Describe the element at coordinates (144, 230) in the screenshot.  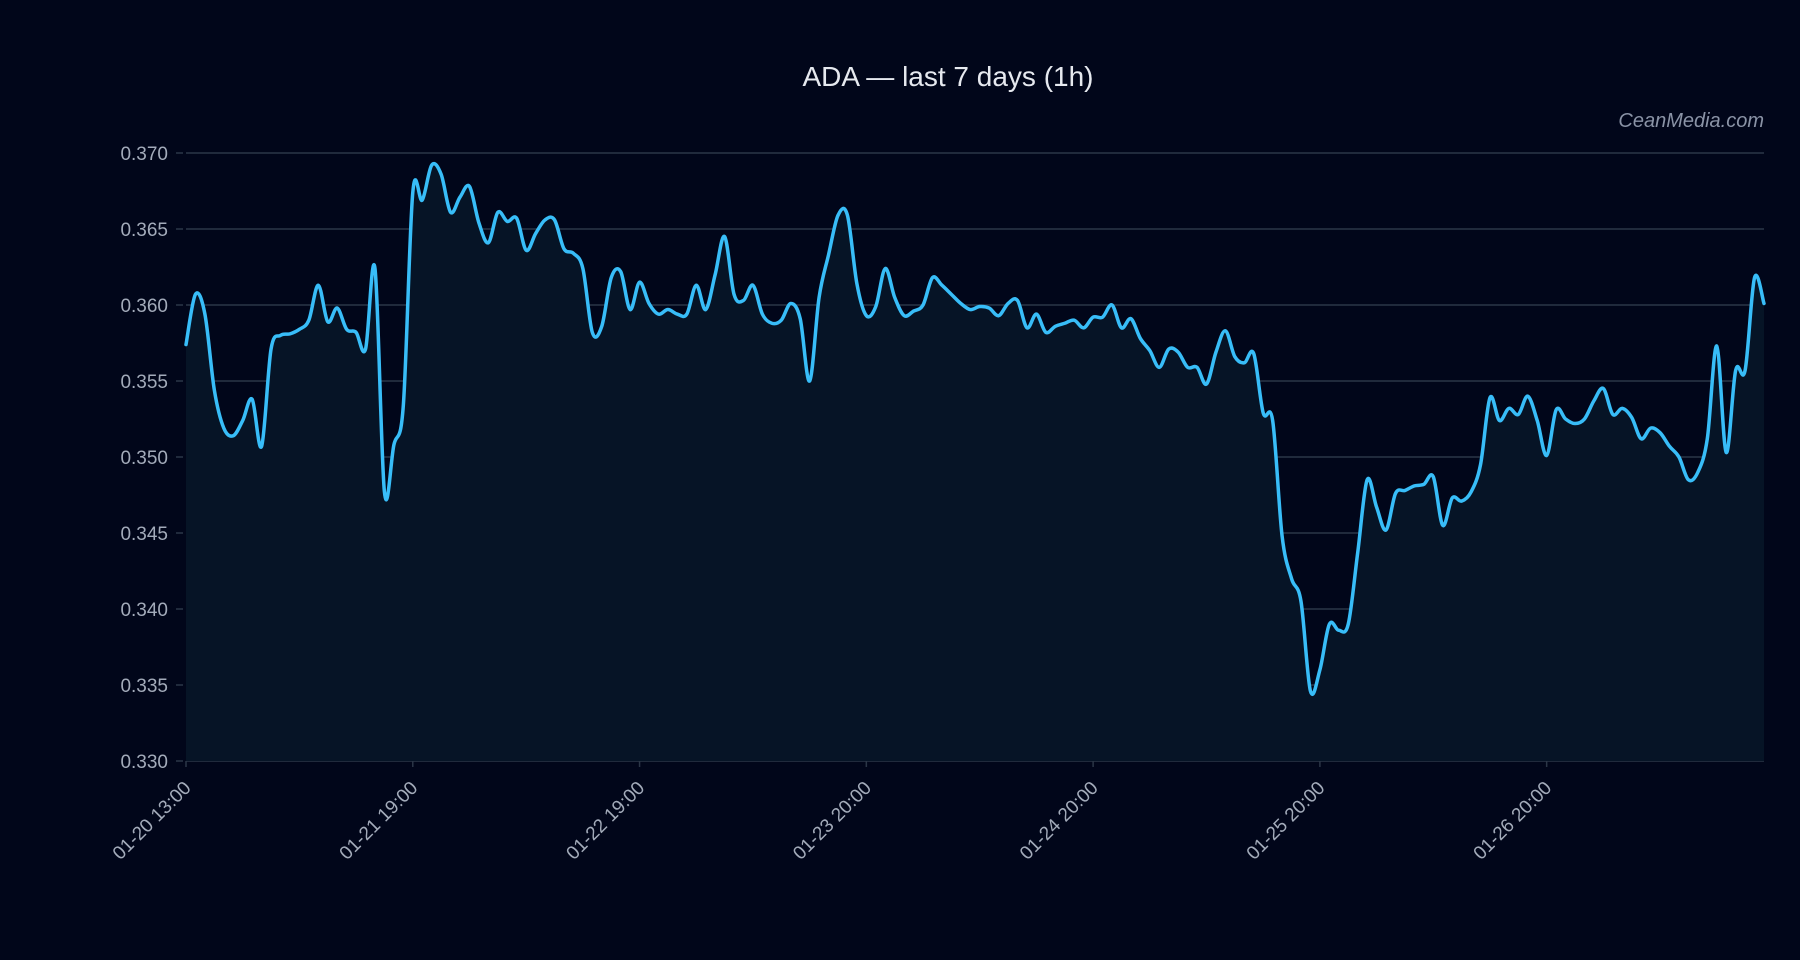
I see `y-tick-label: 0.365` at that location.